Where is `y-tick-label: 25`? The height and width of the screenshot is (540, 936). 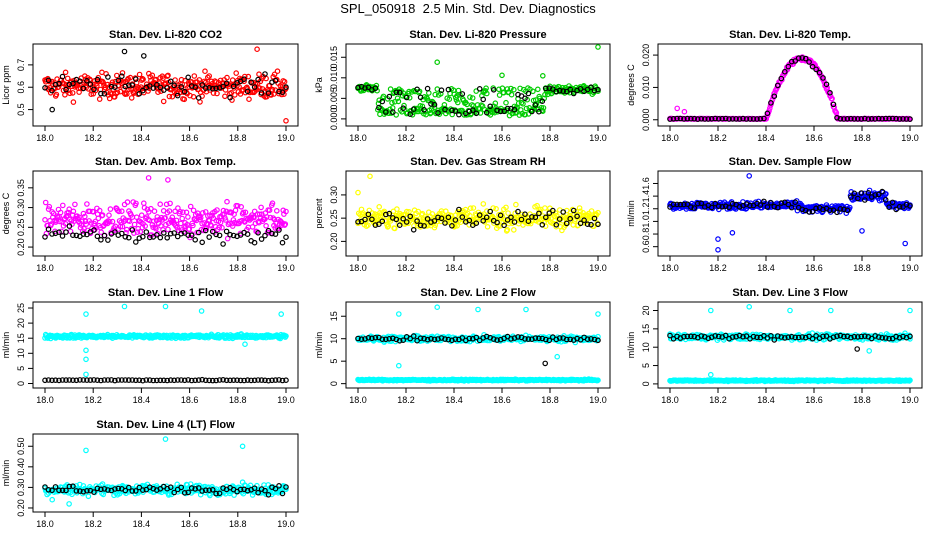 y-tick-label: 25 is located at coordinates (21, 308).